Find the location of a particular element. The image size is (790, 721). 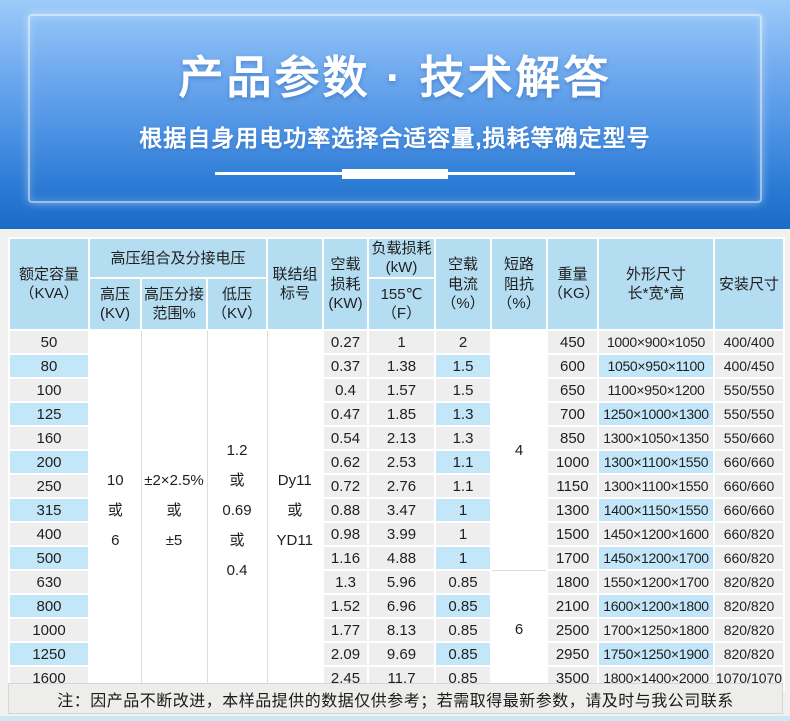

cell-load-loss: 1.57 is located at coordinates (401, 390).